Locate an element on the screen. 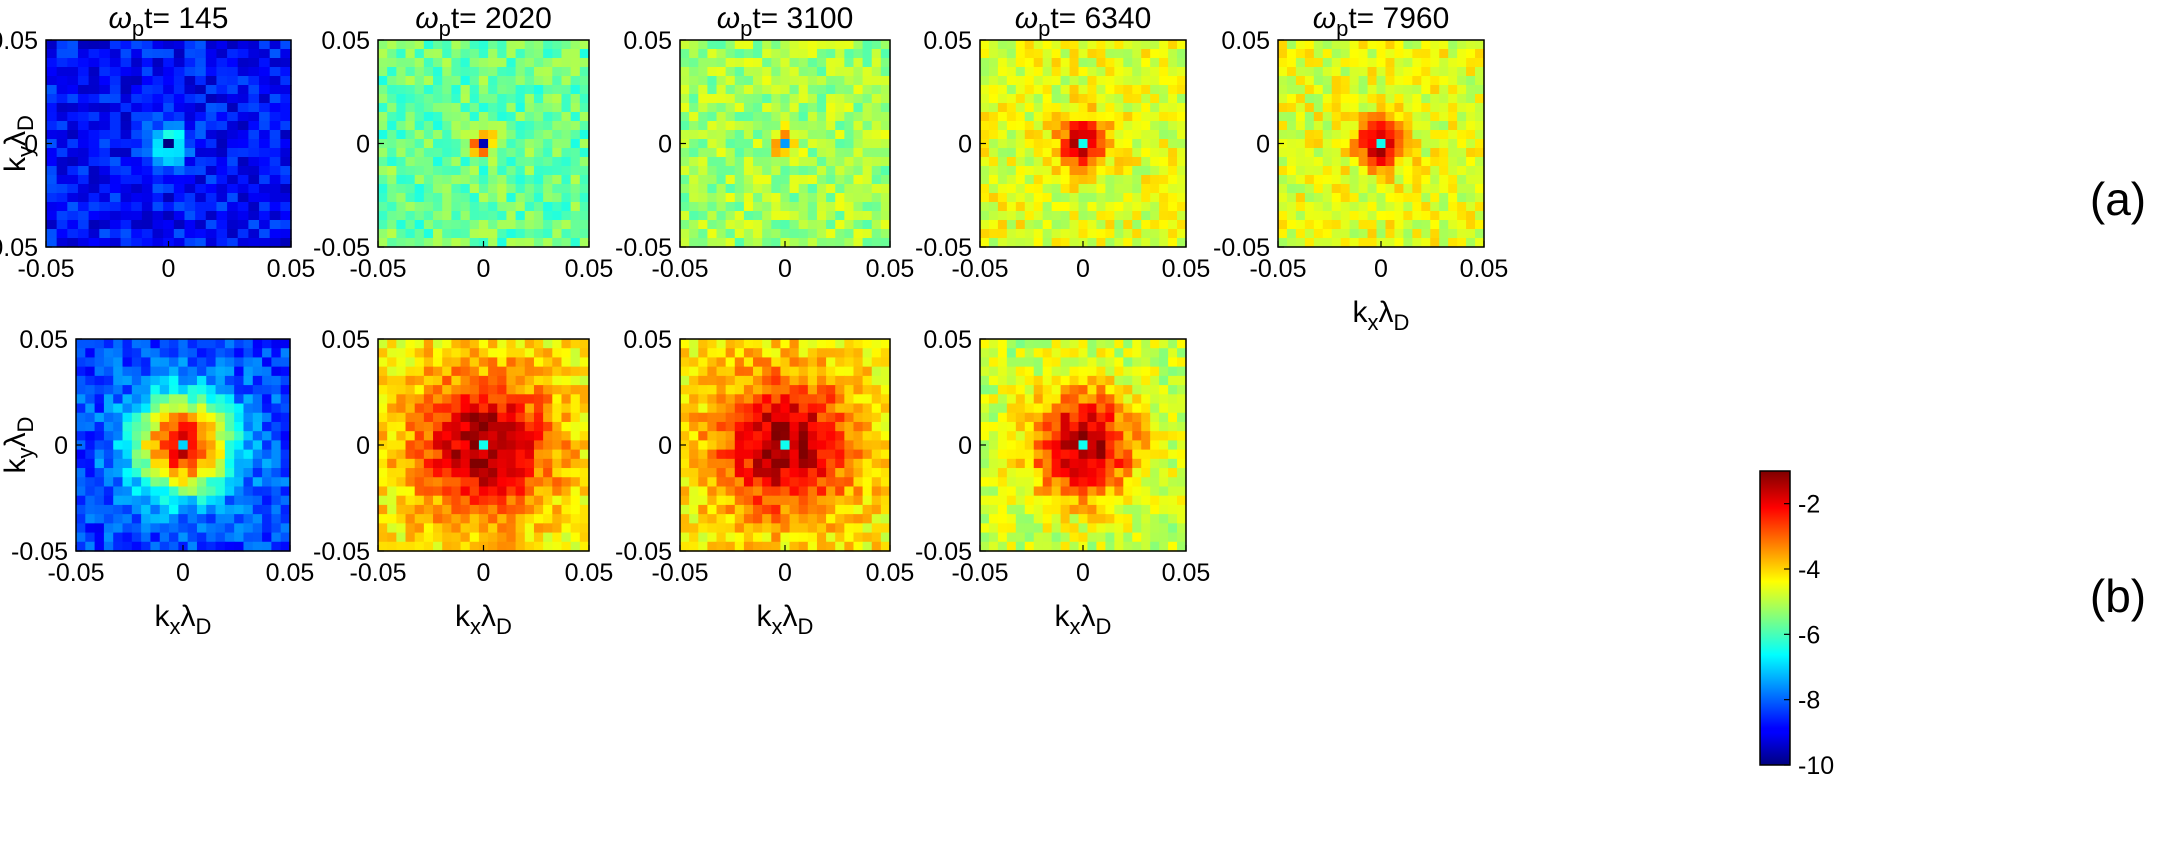 The image size is (2171, 866). x-tick-label: 0 is located at coordinates (1381, 269).